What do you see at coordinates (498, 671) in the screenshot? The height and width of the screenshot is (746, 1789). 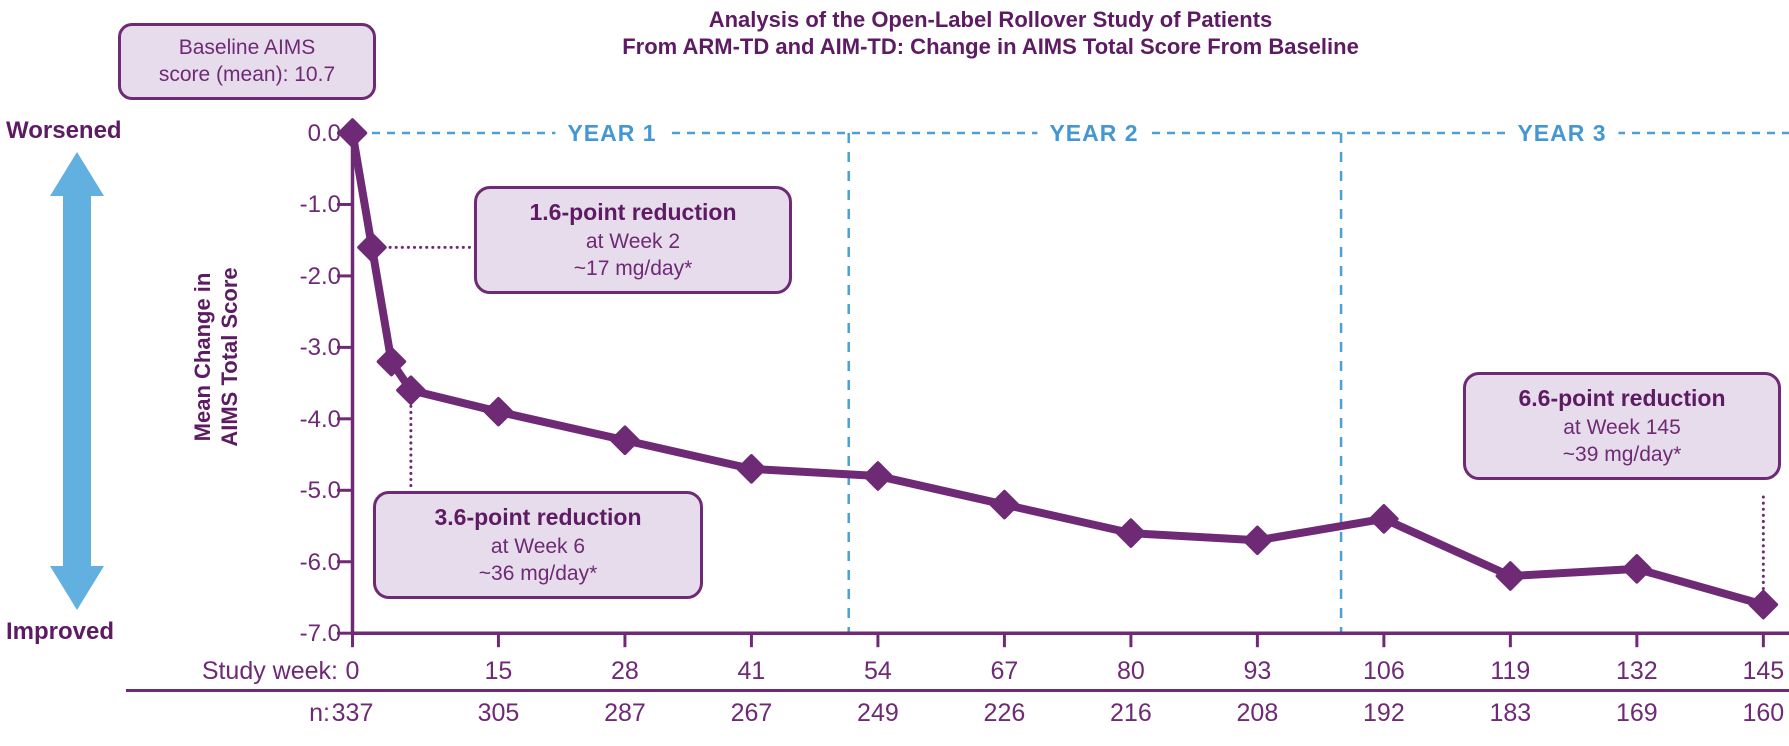 I see `study-week-value: 15` at bounding box center [498, 671].